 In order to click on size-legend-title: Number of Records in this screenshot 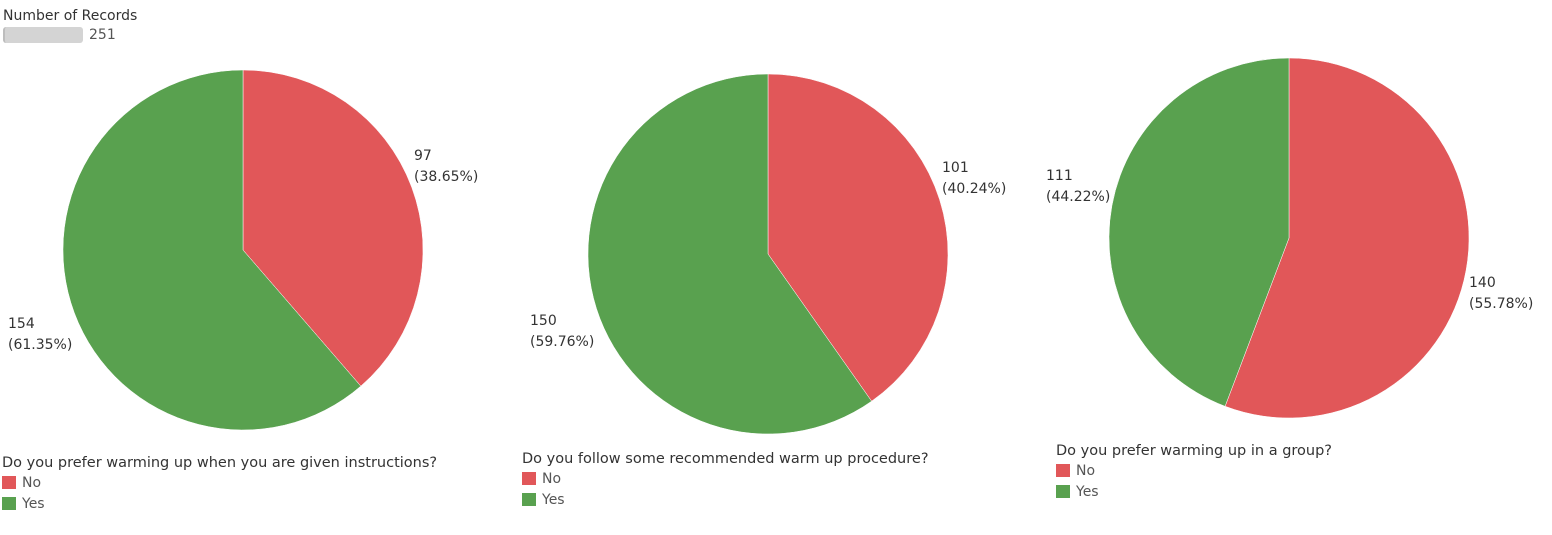, I will do `click(70, 16)`.